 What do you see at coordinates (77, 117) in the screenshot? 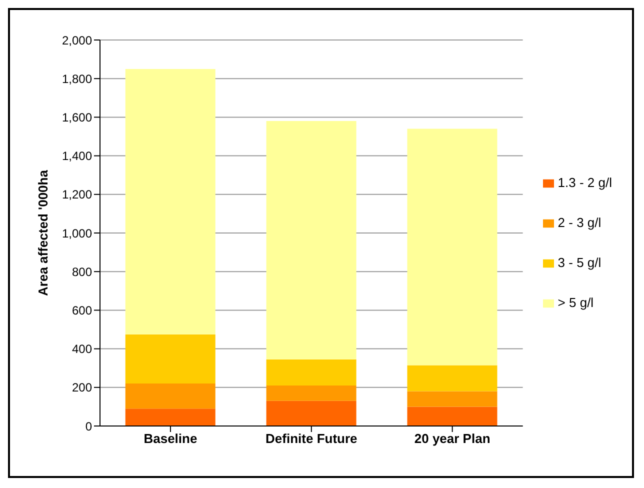
I see `y-tick-label: 1,600` at bounding box center [77, 117].